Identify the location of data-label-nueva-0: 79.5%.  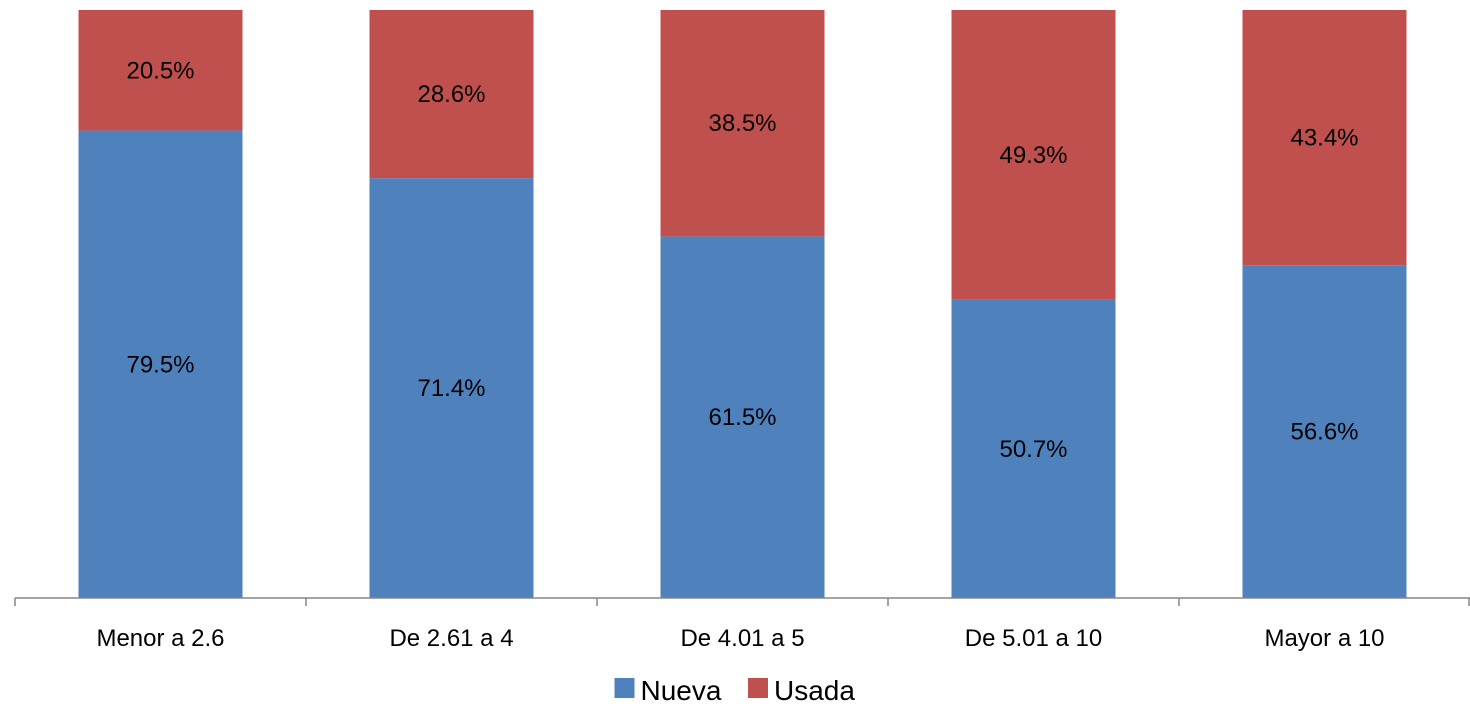
(160, 364).